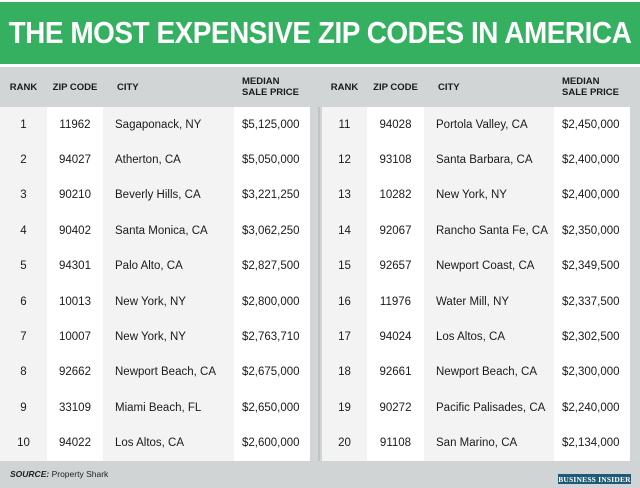  What do you see at coordinates (491, 407) in the screenshot?
I see `table-cell-city: Pacific Palisades, CA` at bounding box center [491, 407].